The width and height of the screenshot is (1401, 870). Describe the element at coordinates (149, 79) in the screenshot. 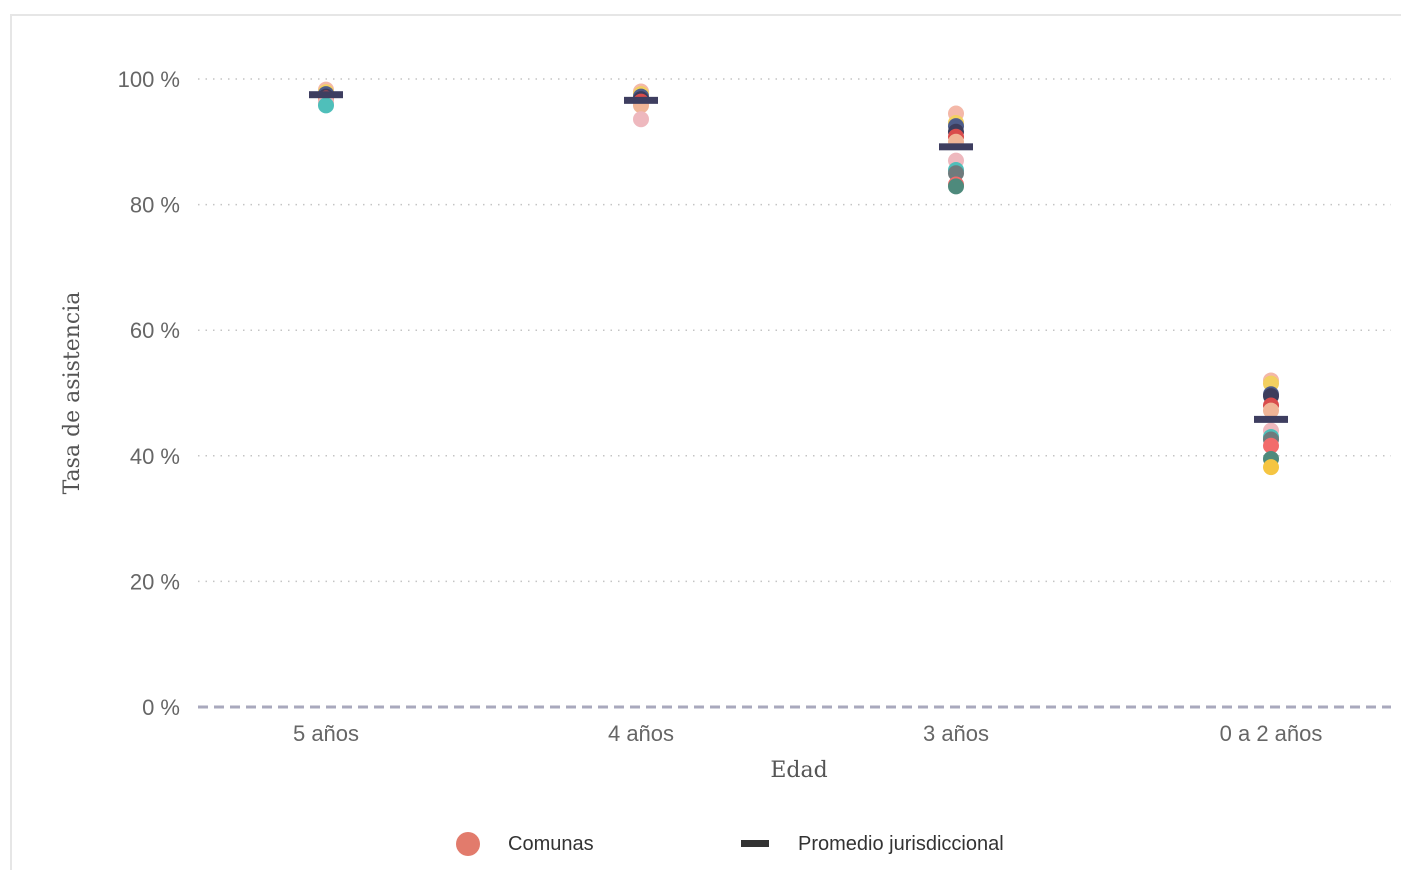

I see `y-tick-label: 100 %` at that location.